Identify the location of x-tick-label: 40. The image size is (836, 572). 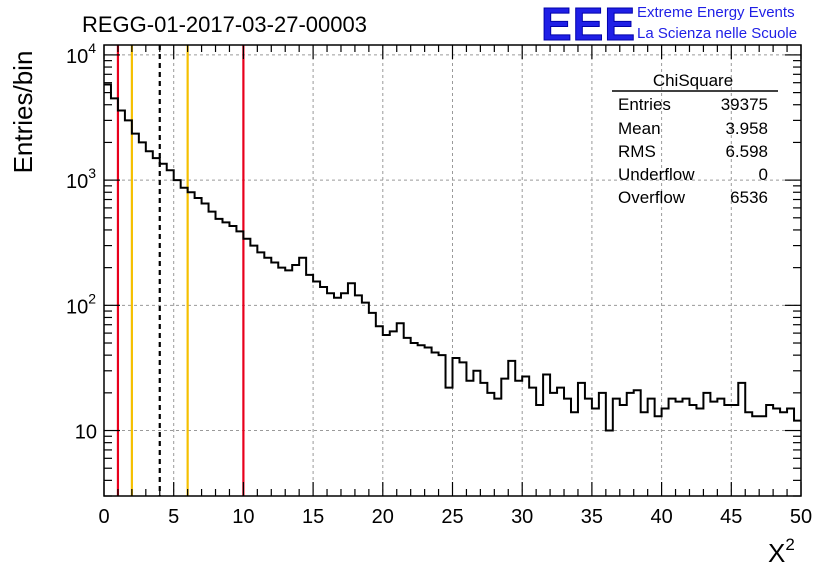
(661, 517).